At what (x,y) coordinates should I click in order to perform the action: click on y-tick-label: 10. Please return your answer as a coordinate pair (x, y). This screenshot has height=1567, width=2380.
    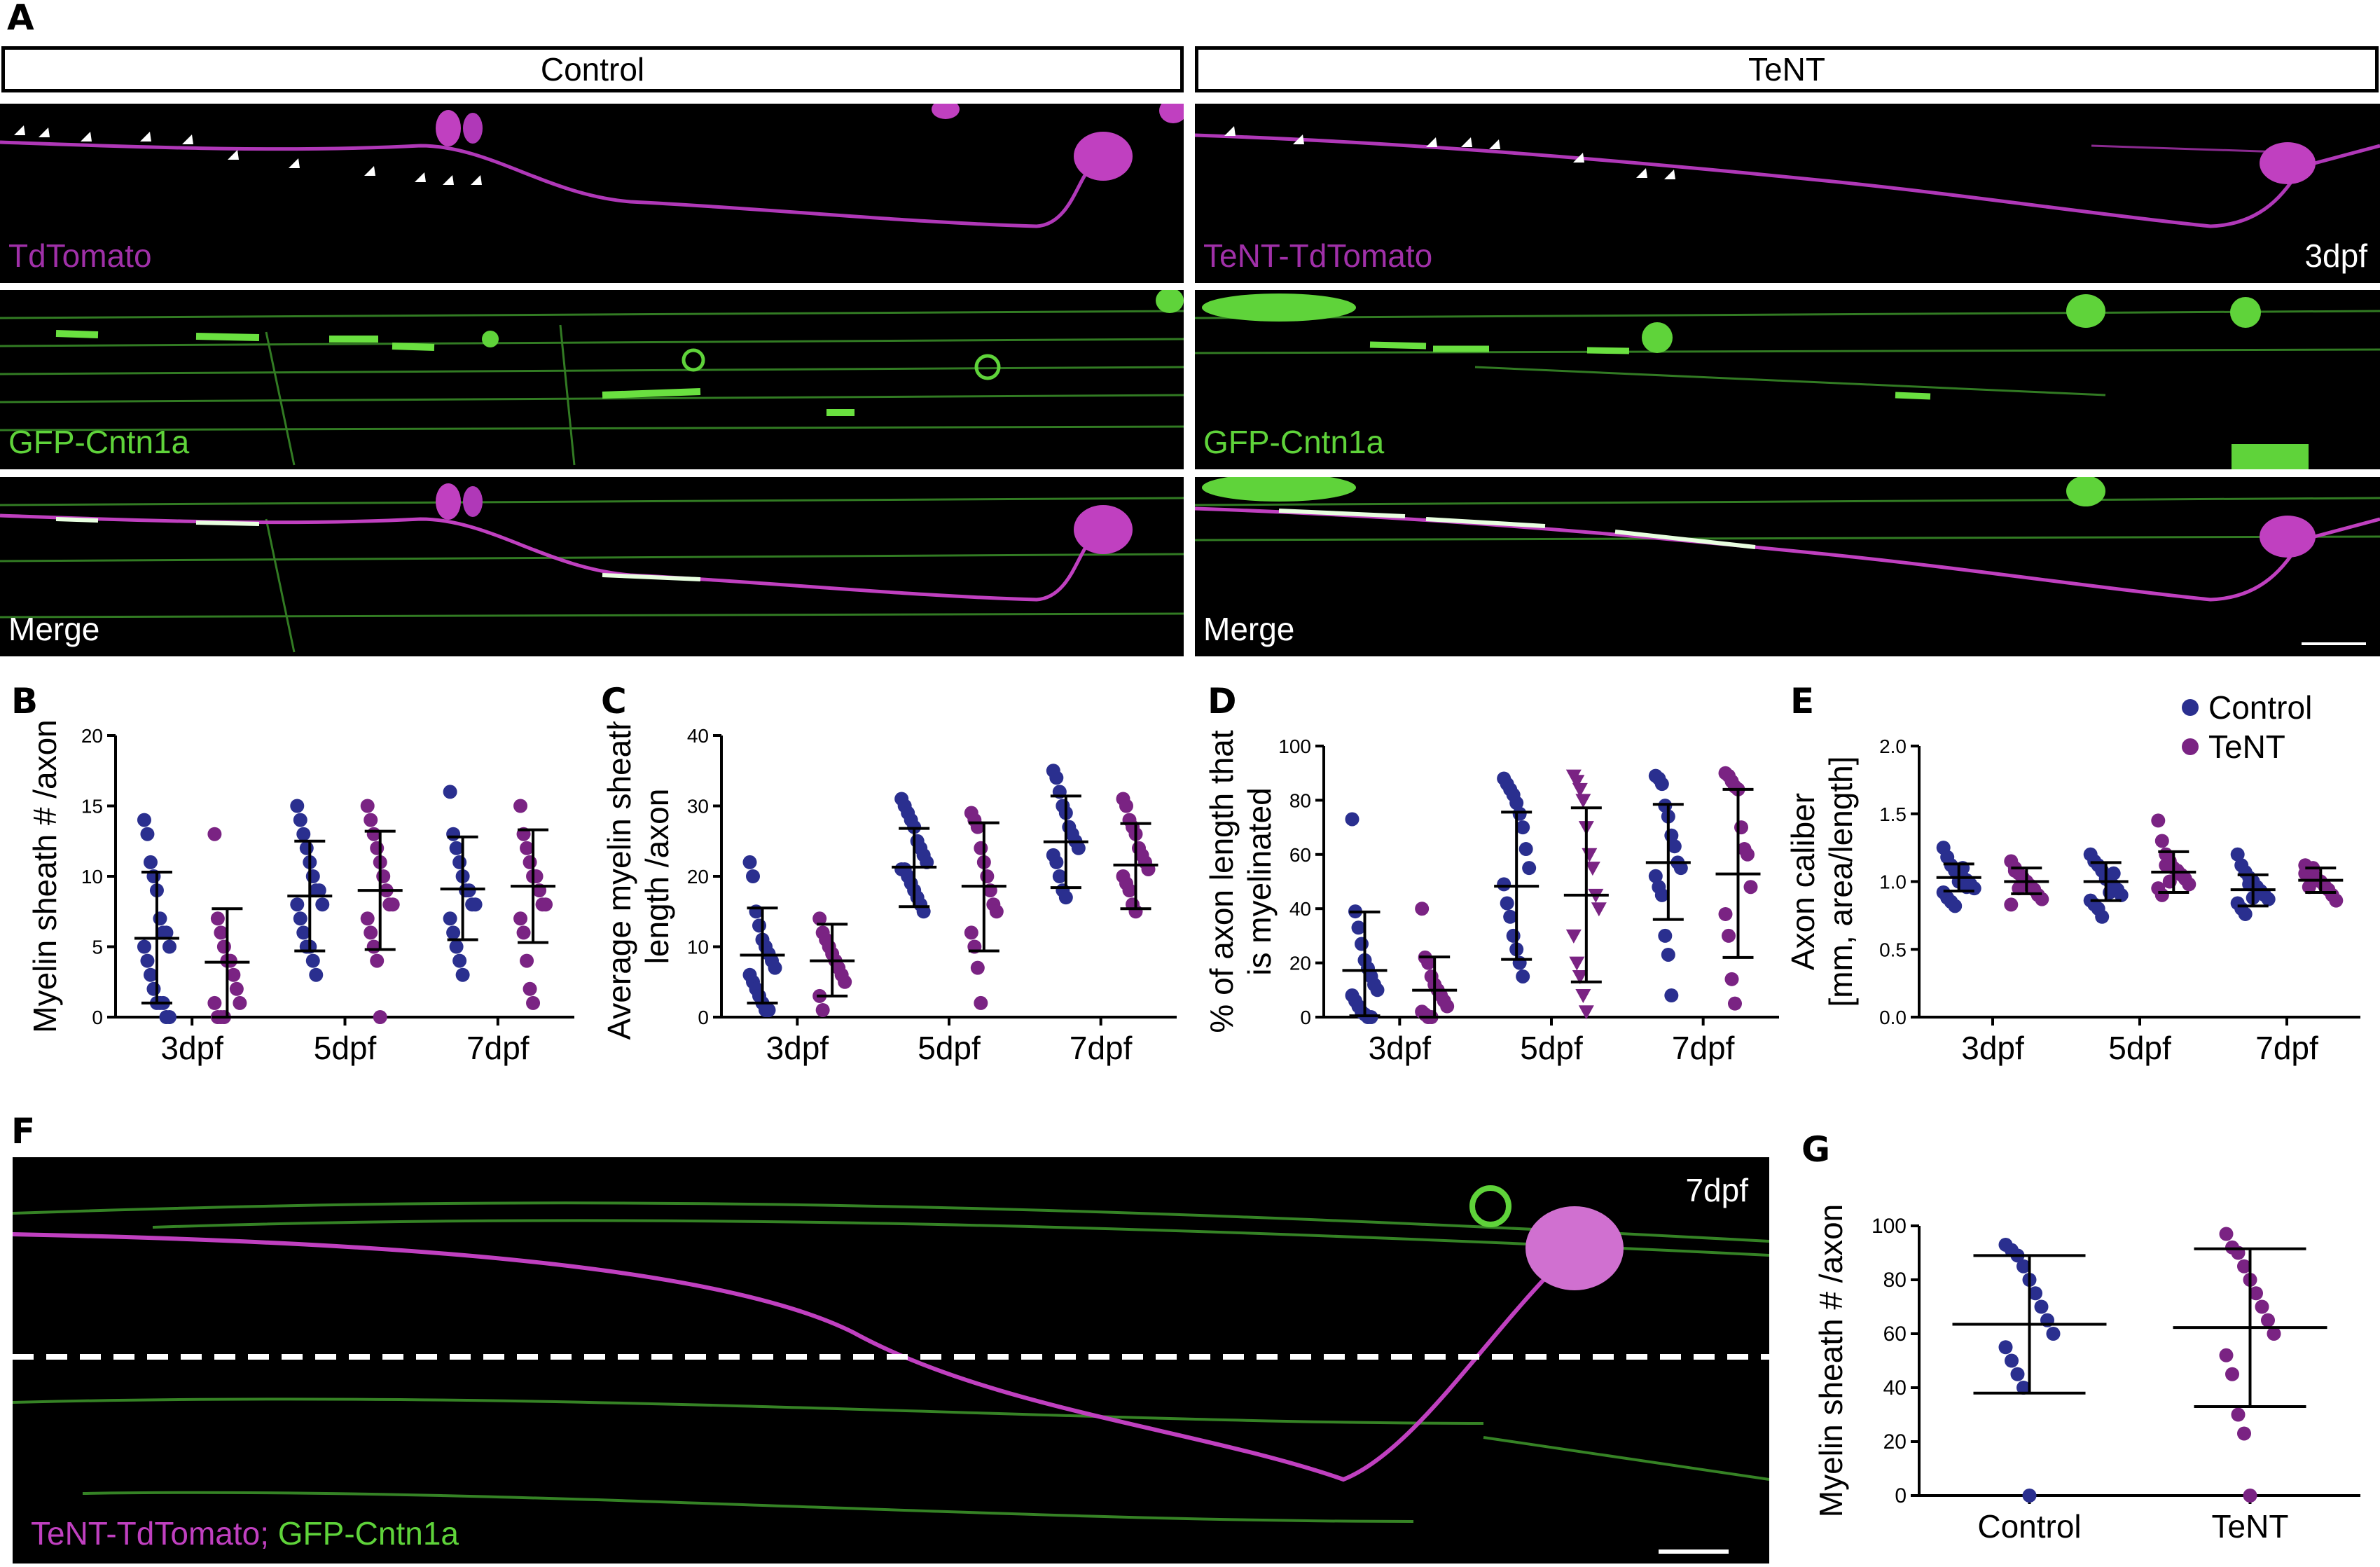
    Looking at the image, I should click on (698, 948).